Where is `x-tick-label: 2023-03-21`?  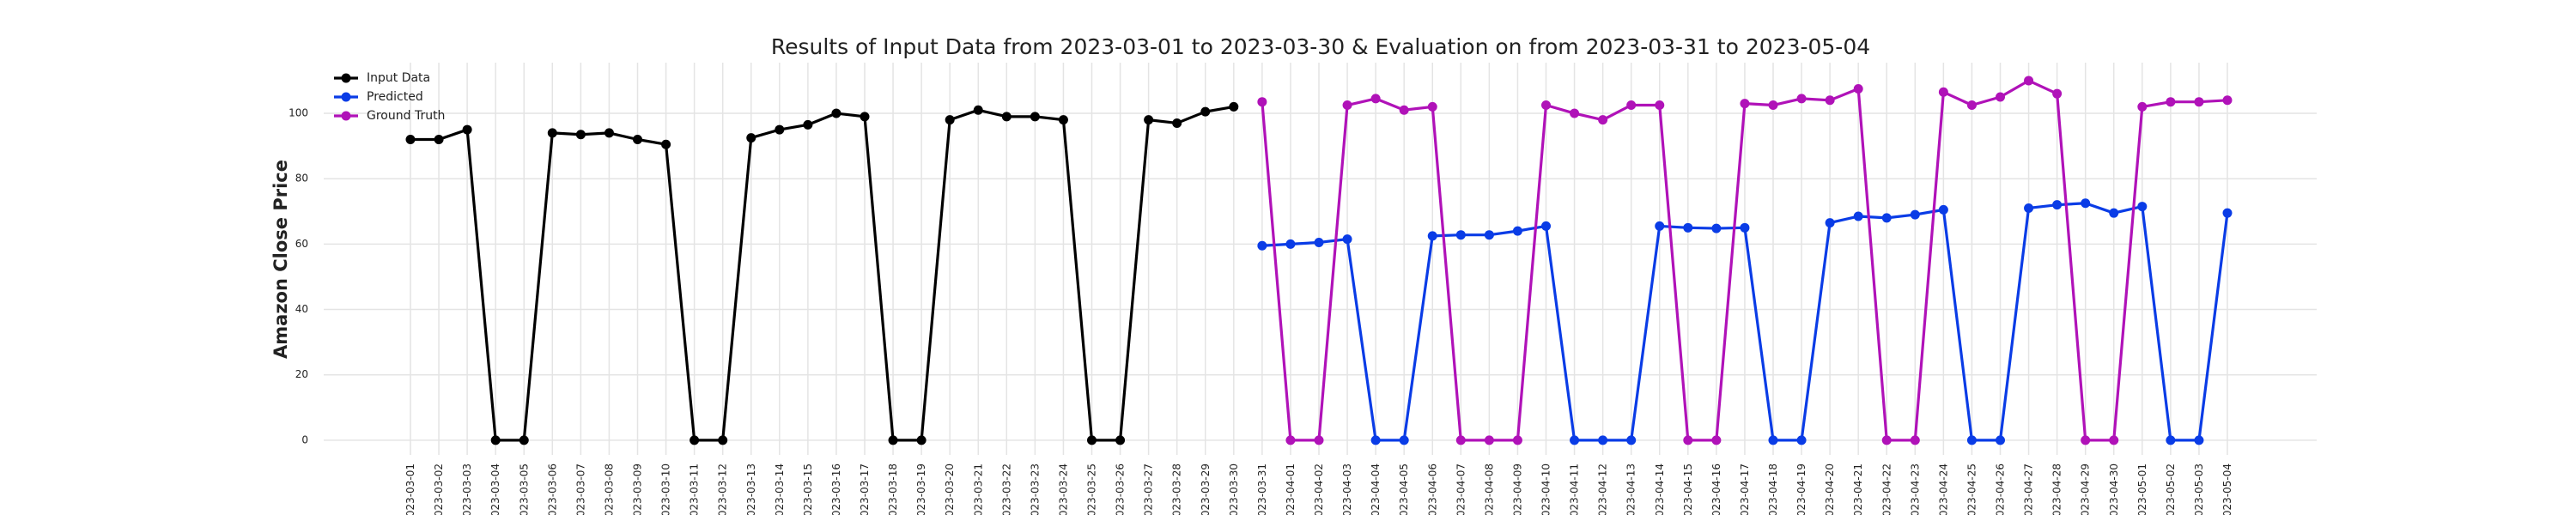 x-tick-label: 2023-03-21 is located at coordinates (978, 489).